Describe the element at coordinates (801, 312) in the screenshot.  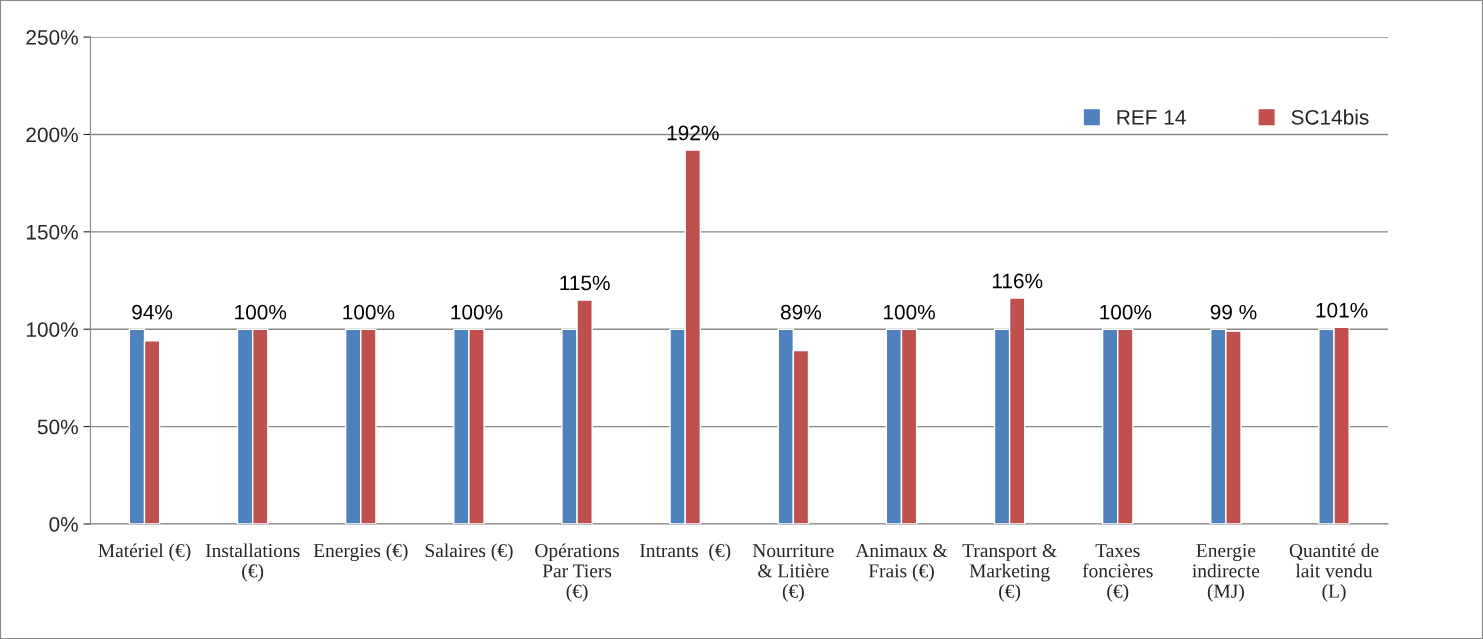
I see `data-label: 89%` at that location.